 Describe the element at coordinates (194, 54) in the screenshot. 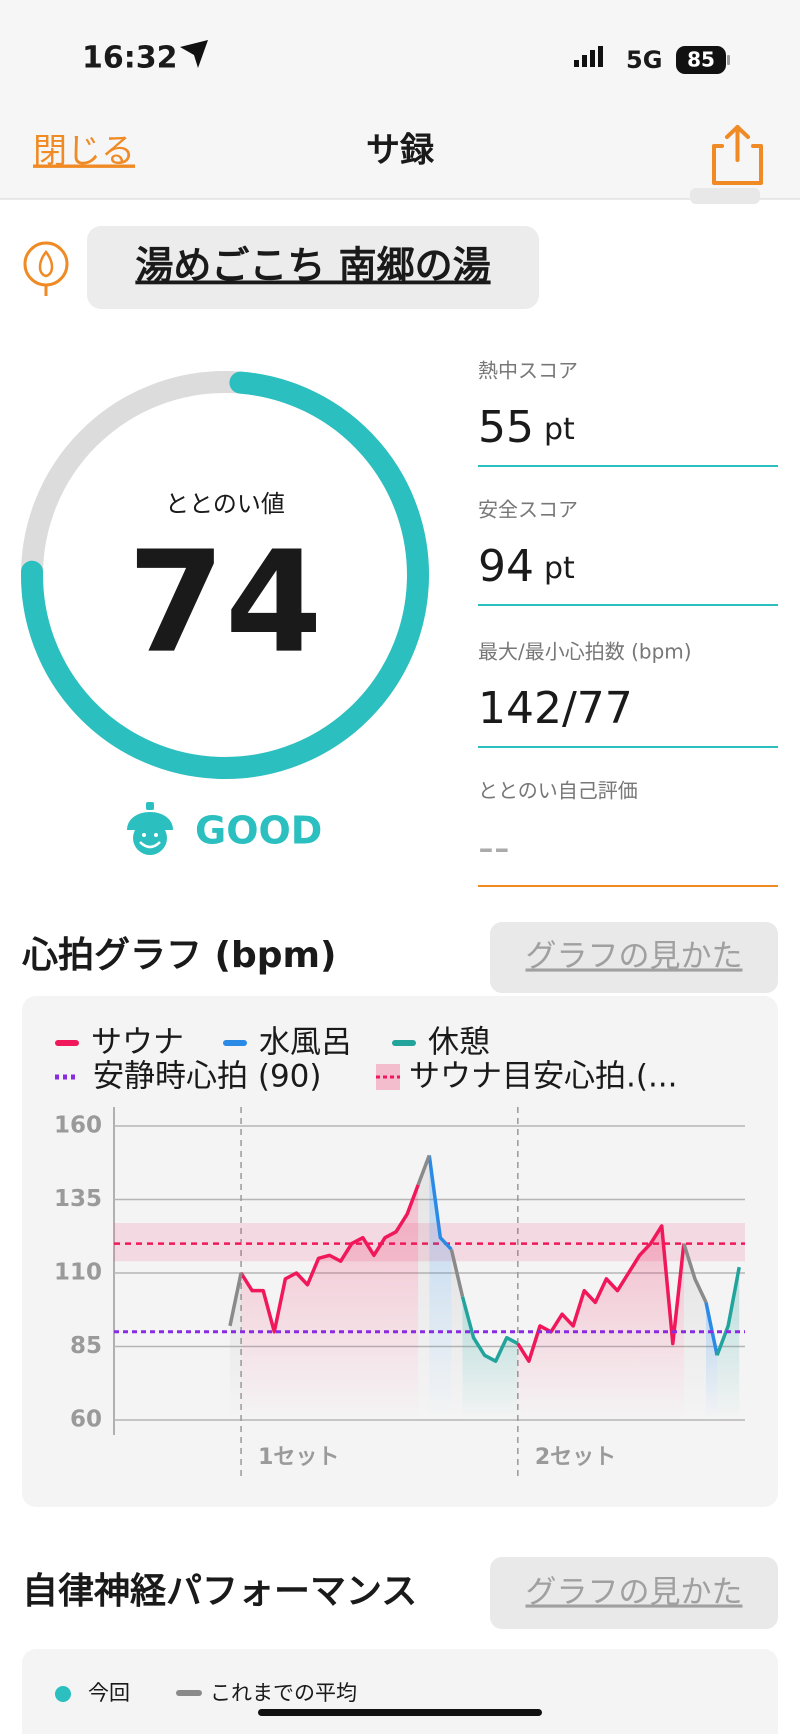

I see `location-icon` at that location.